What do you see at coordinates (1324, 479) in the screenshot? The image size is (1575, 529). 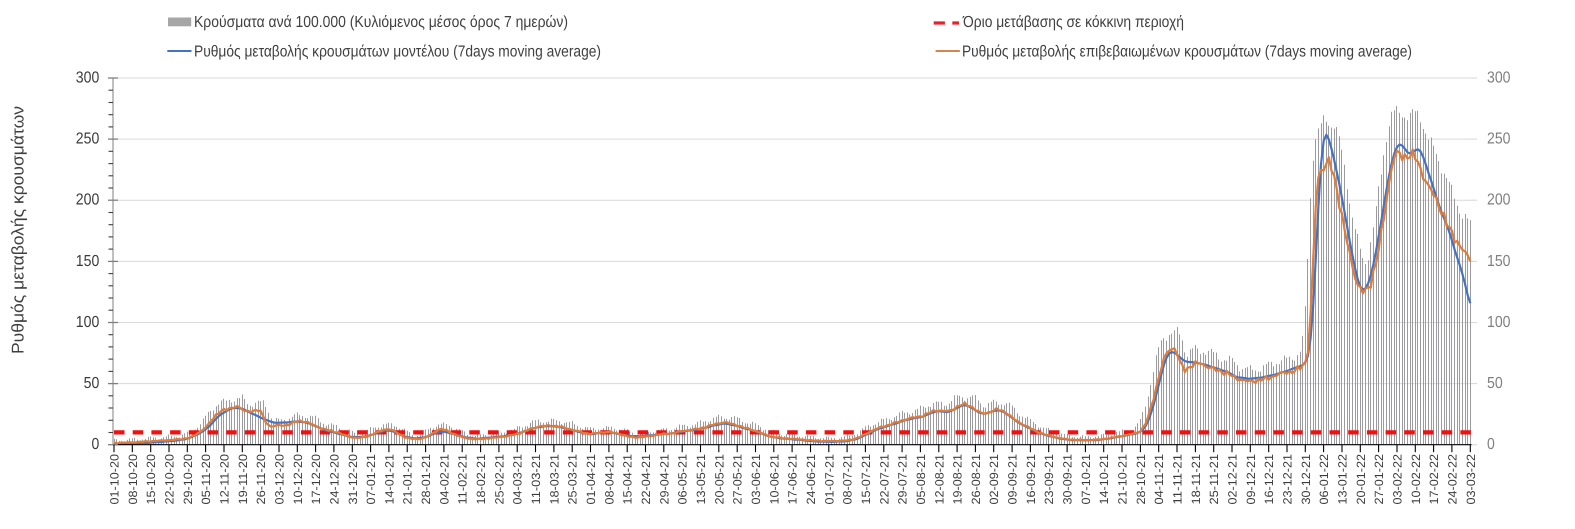 I see `svg-text: 06-01-22` at bounding box center [1324, 479].